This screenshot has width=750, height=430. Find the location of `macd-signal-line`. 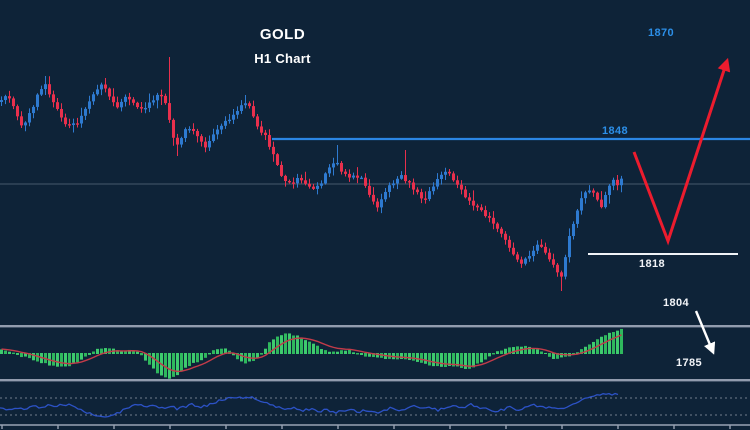

macd-signal-line is located at coordinates (311, 353).